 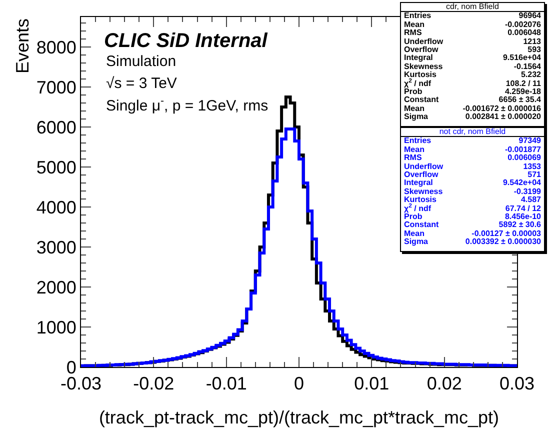 What do you see at coordinates (444, 384) in the screenshot?
I see `x-tick-label: 0.02` at bounding box center [444, 384].